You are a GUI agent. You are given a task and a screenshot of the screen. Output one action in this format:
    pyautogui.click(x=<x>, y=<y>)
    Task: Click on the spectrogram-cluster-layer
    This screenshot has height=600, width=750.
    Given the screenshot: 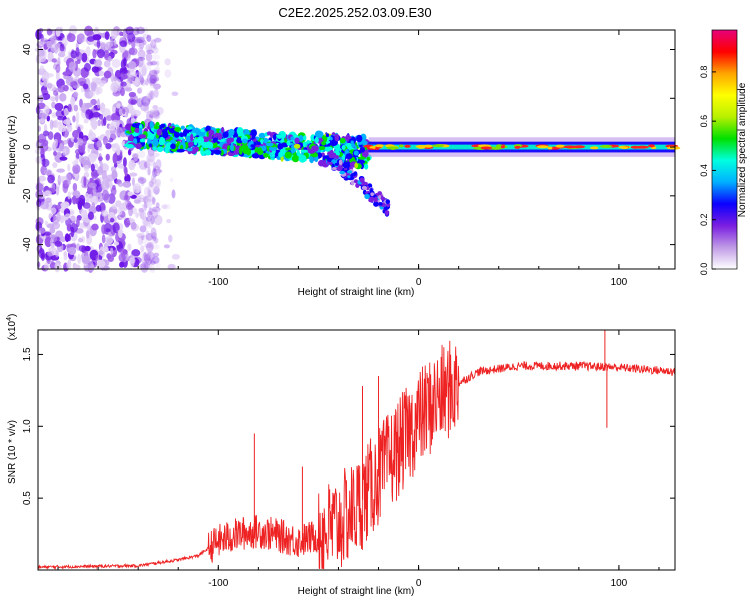 What is the action you would take?
    pyautogui.click(x=257, y=169)
    